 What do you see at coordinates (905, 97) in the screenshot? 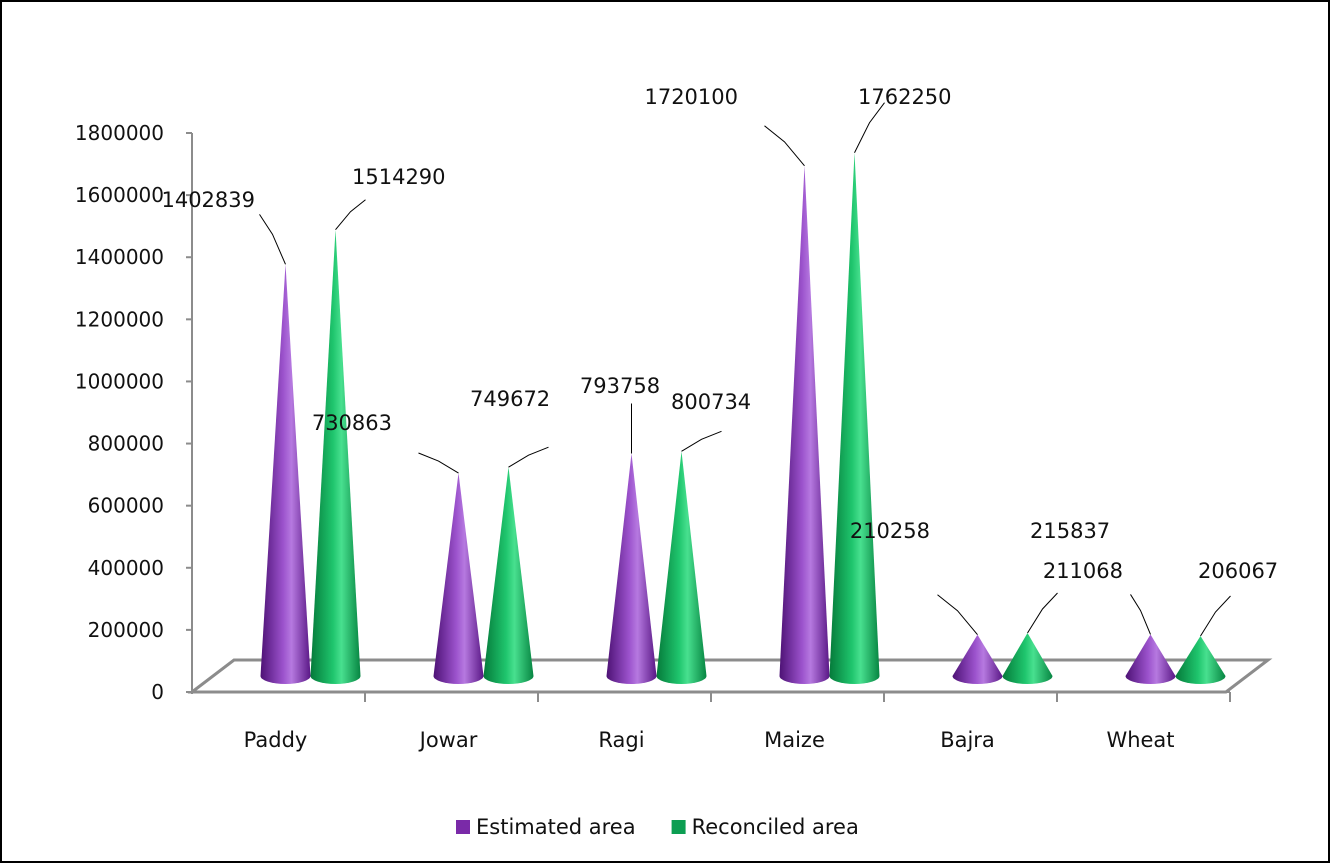
I see `data-label: 1762250` at bounding box center [905, 97].